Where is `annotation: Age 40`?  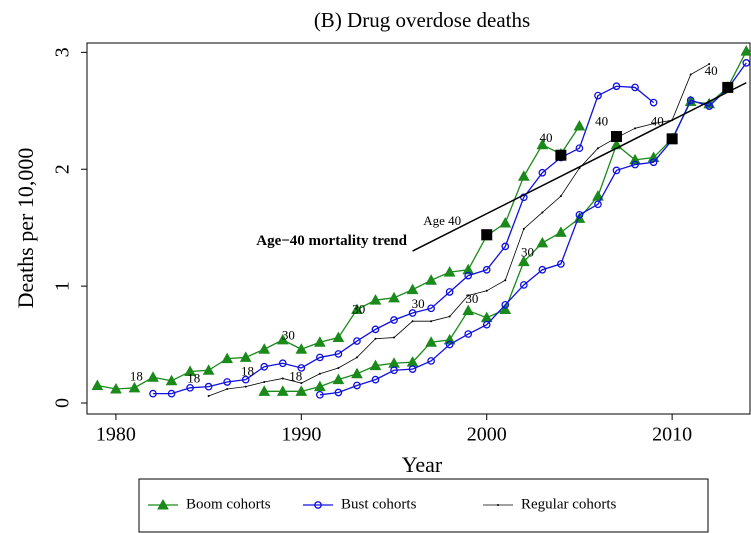 annotation: Age 40 is located at coordinates (442, 220).